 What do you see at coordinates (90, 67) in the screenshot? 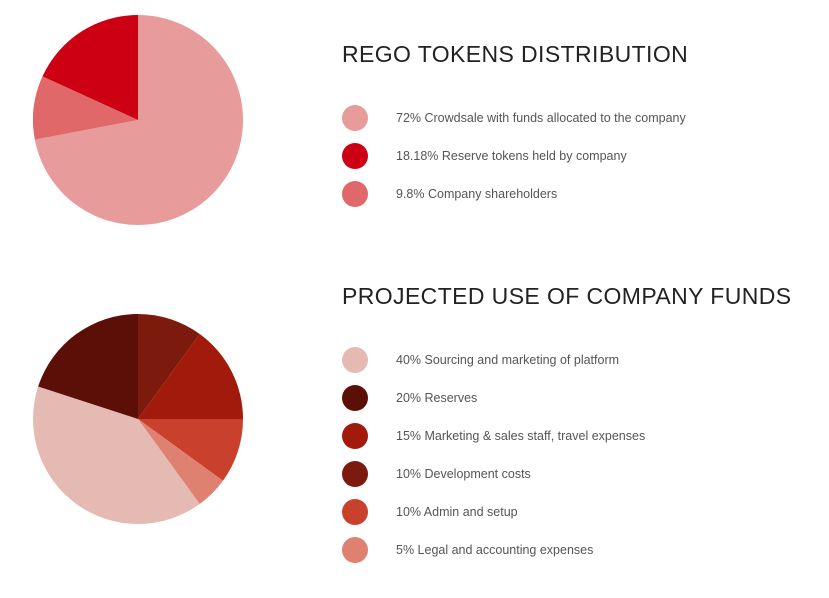
I see `pie-slice-reserve-tokens-held-by-company` at bounding box center [90, 67].